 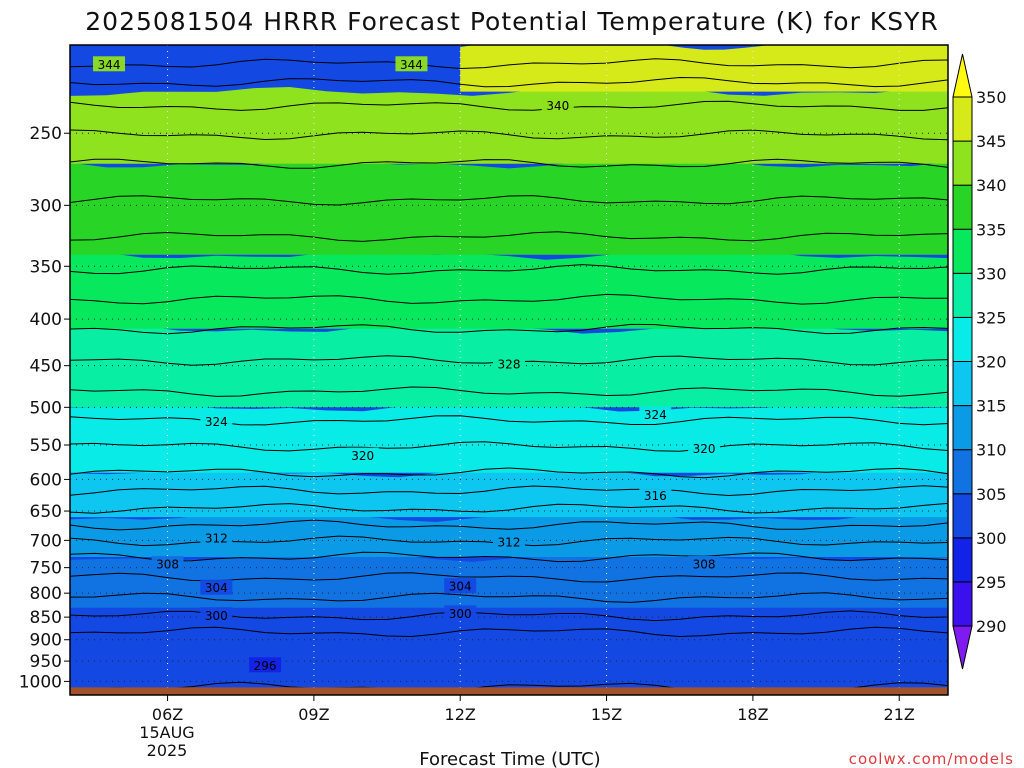 I want to click on contour-label-text: 324, so click(x=655, y=415).